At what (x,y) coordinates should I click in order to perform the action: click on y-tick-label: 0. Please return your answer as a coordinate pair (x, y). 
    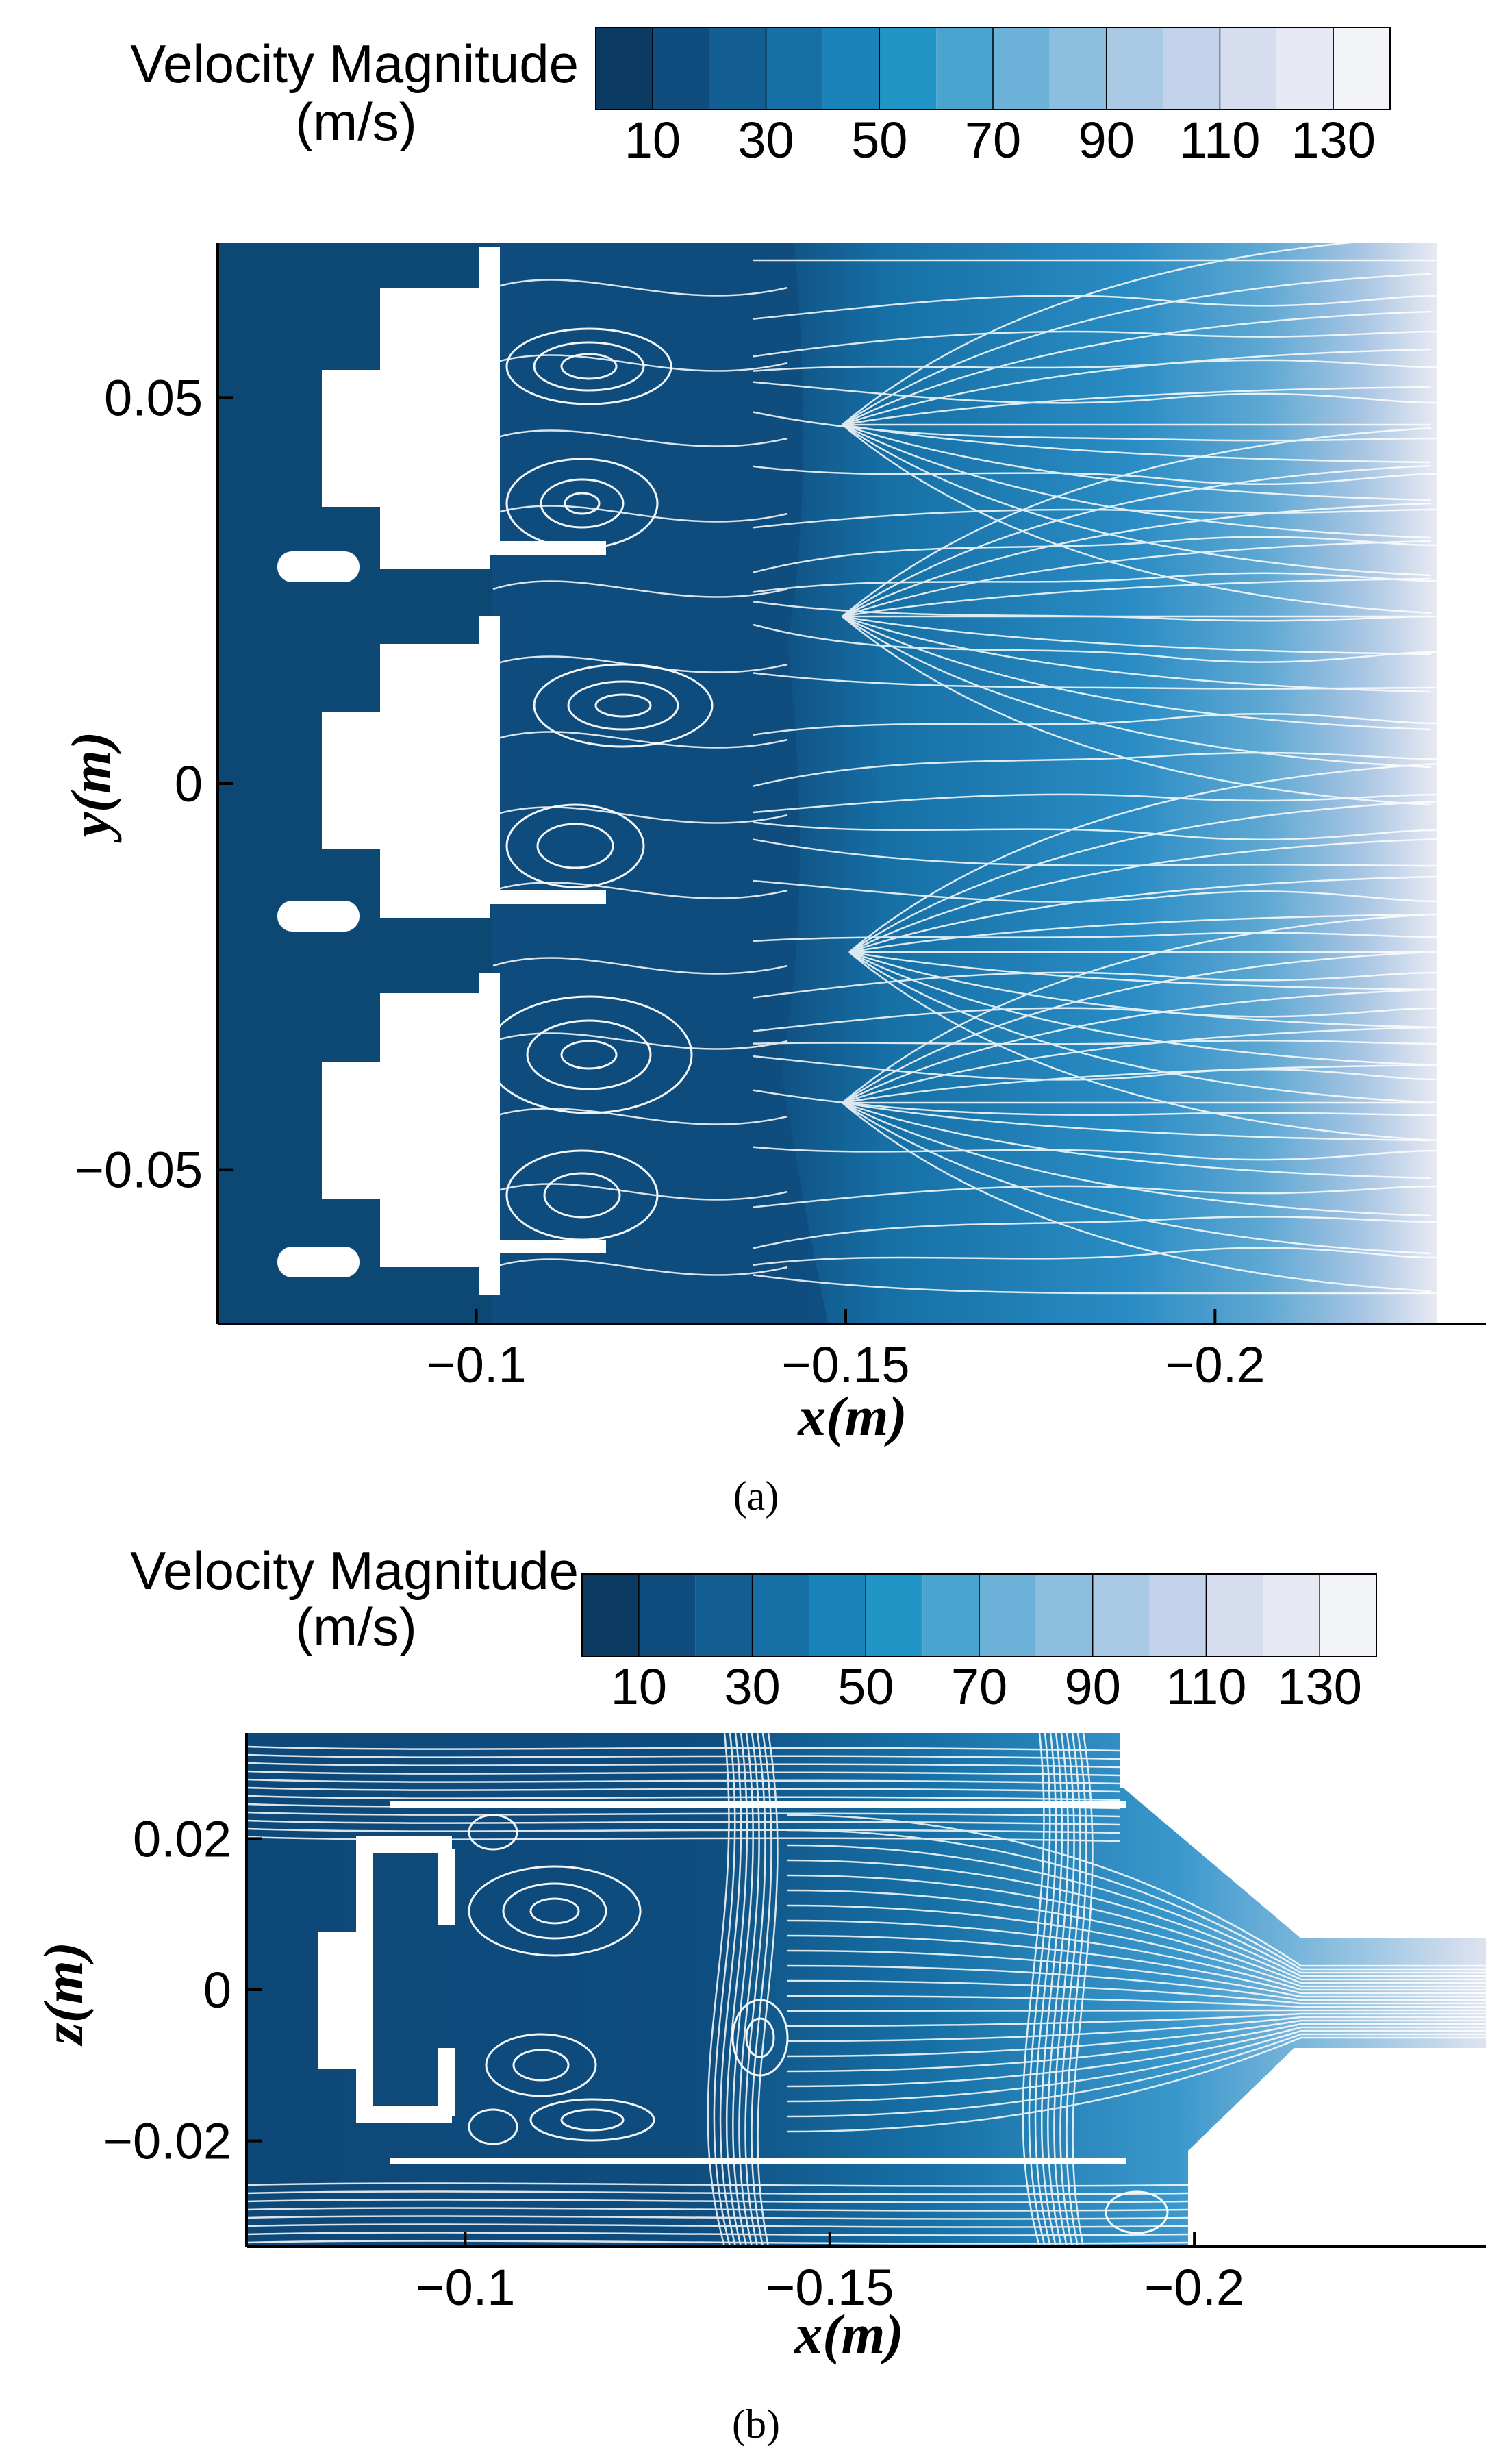
    Looking at the image, I should click on (217, 1990).